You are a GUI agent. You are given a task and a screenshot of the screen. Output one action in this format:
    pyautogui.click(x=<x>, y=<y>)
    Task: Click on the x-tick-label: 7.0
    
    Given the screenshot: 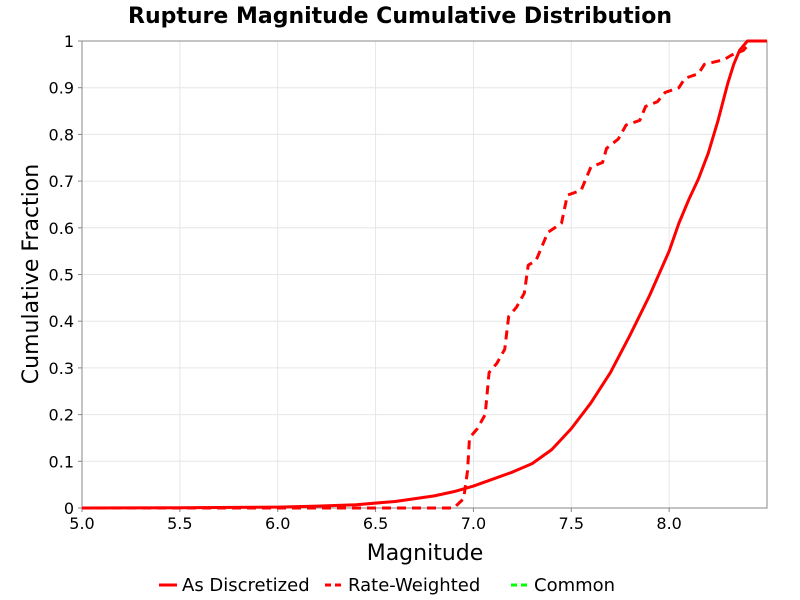 What is the action you would take?
    pyautogui.click(x=473, y=523)
    